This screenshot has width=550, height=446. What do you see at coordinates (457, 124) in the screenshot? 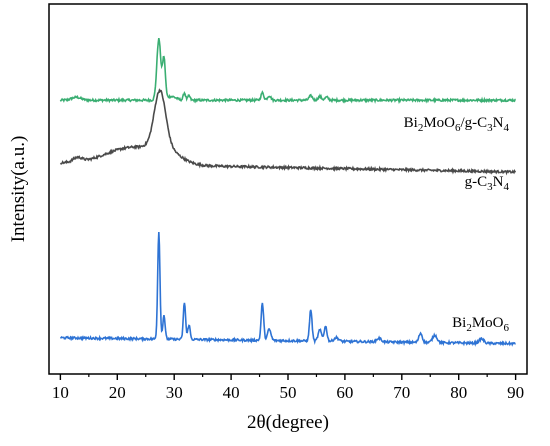
I see `series-label-0: Bi2MoO6/g-C3N4` at bounding box center [457, 124].